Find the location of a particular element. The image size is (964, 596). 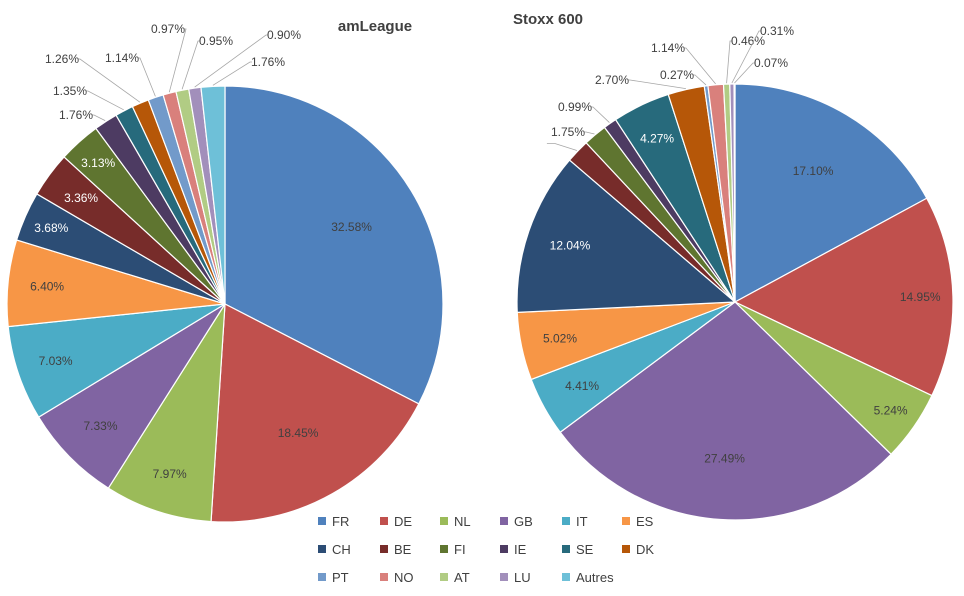

legend-label-se: SE is located at coordinates (585, 549).